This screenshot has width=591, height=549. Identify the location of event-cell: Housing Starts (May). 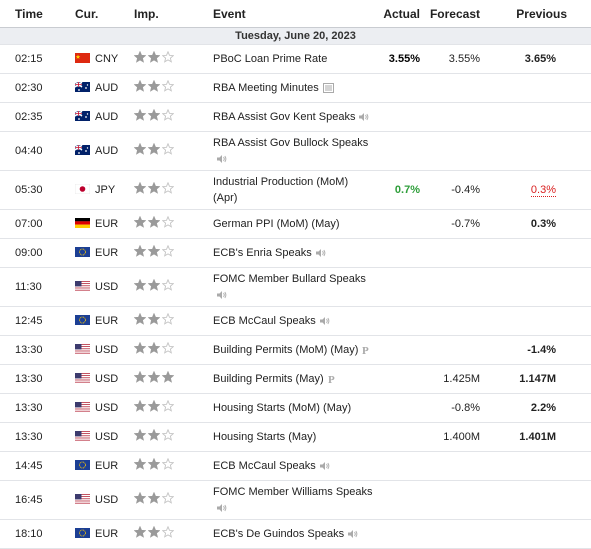
(293, 437).